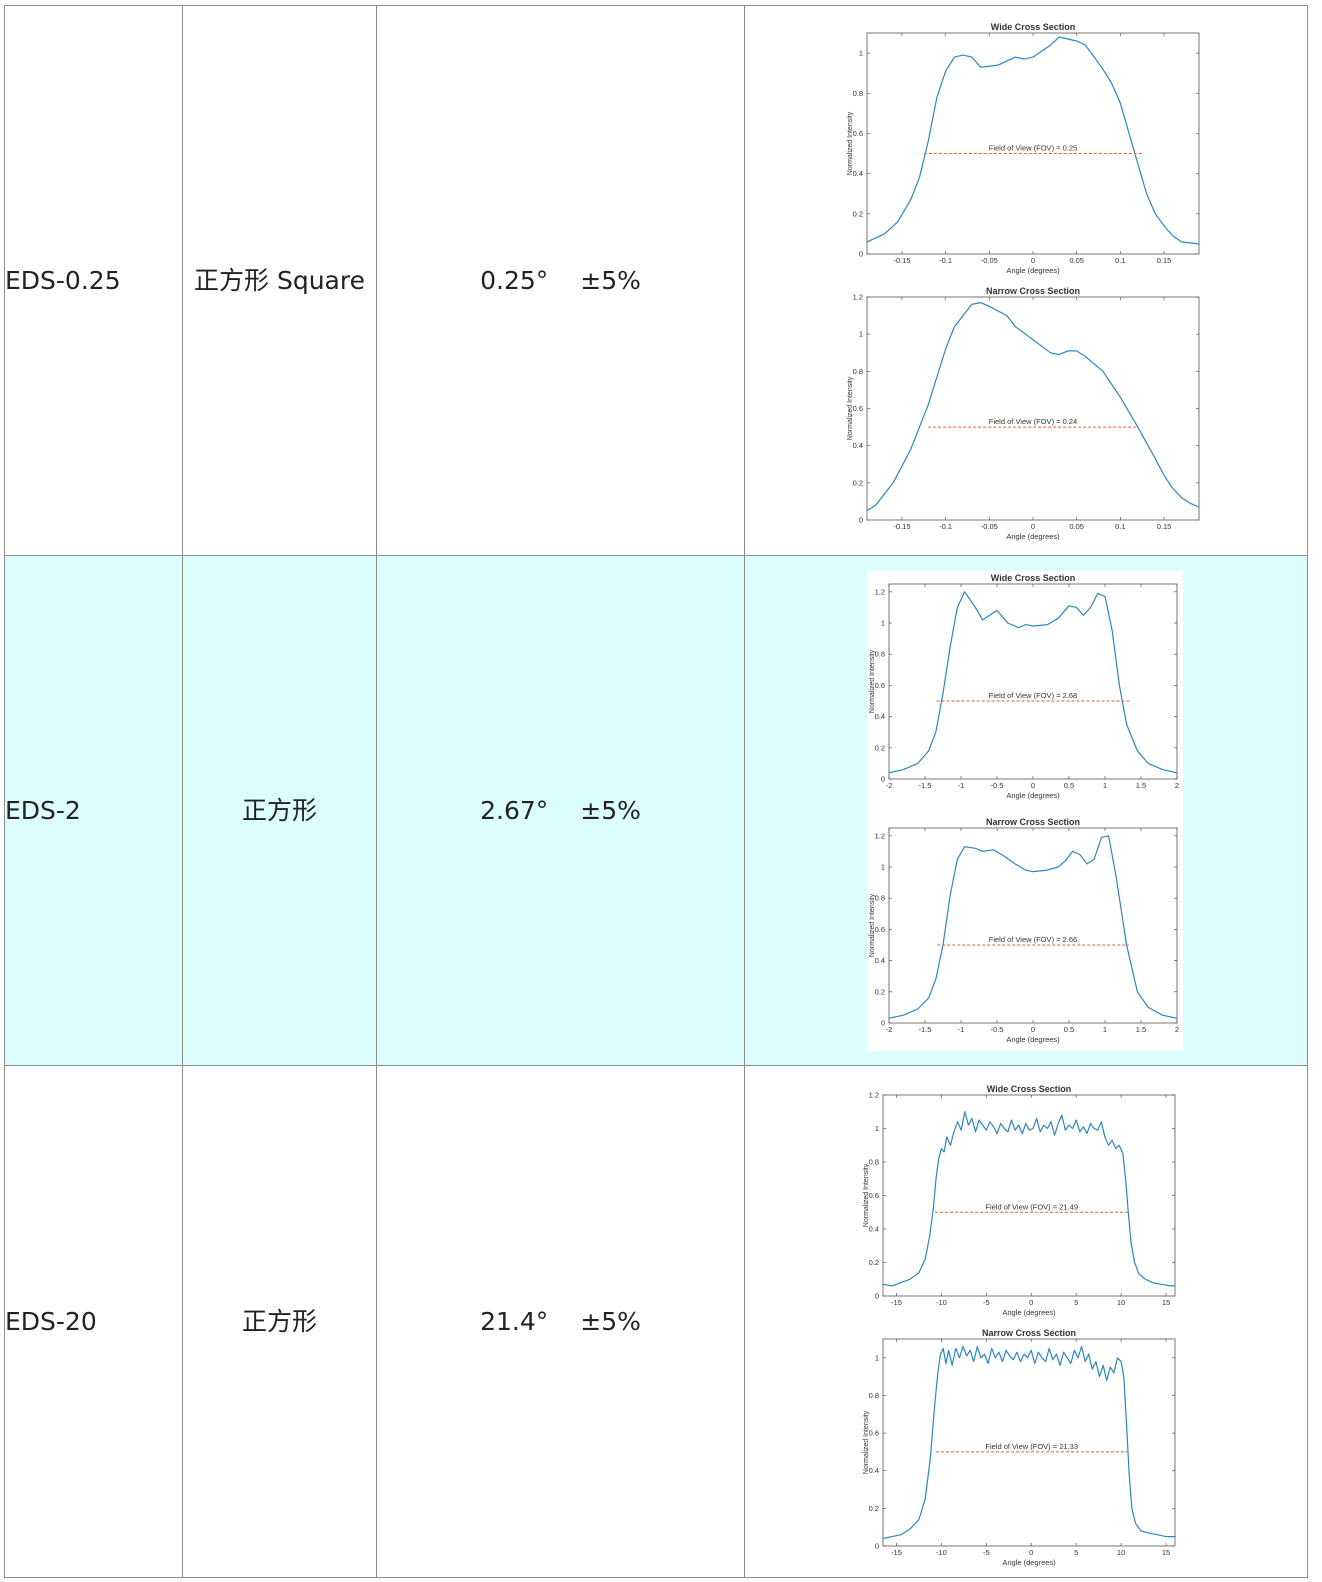  I want to click on x-tick-label: -0.1, so click(945, 526).